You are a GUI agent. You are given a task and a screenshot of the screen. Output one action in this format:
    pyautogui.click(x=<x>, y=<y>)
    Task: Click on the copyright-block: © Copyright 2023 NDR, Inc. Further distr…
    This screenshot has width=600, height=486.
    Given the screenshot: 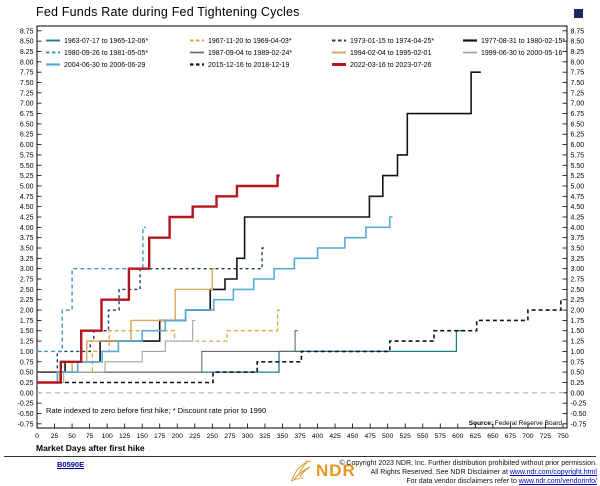 What is the action you would take?
    pyautogui.click(x=468, y=472)
    